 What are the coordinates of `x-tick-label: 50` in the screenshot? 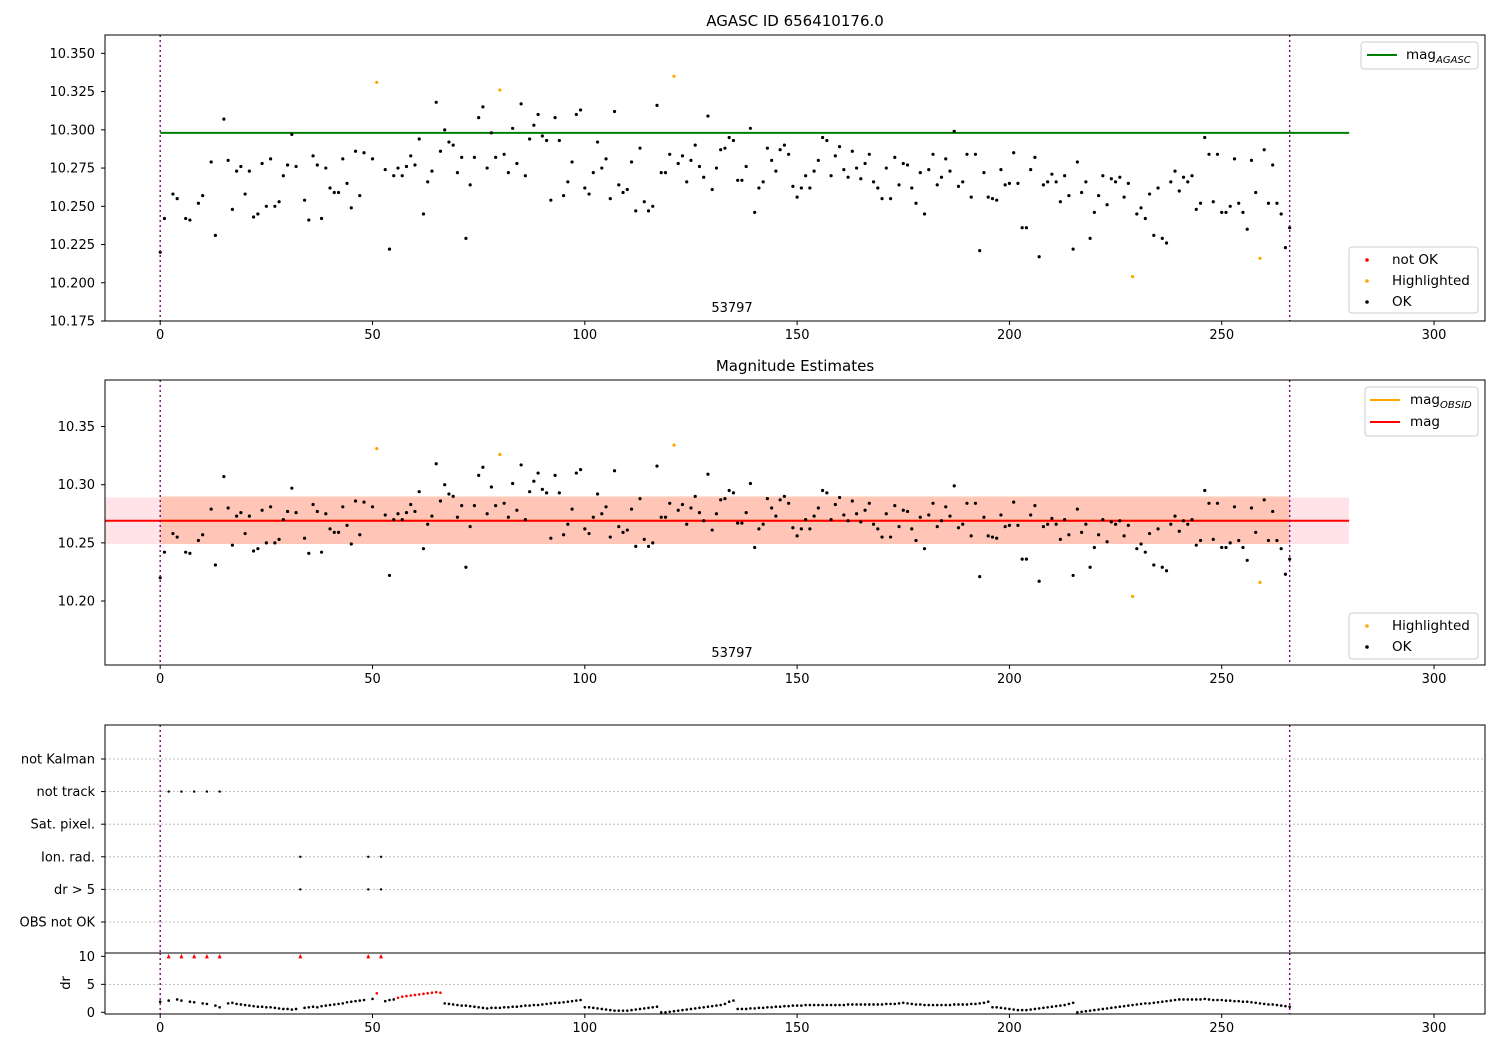 It's located at (372, 335).